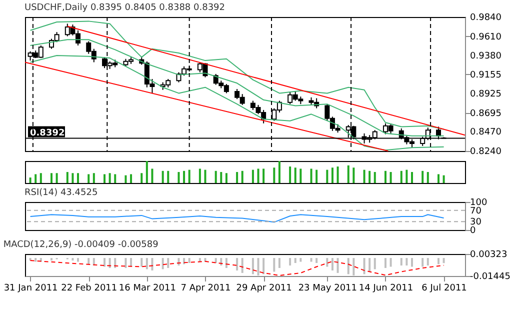 This screenshot has width=520, height=320. What do you see at coordinates (490, 277) in the screenshot?
I see `y-tick-label: -0.01445` at bounding box center [490, 277].